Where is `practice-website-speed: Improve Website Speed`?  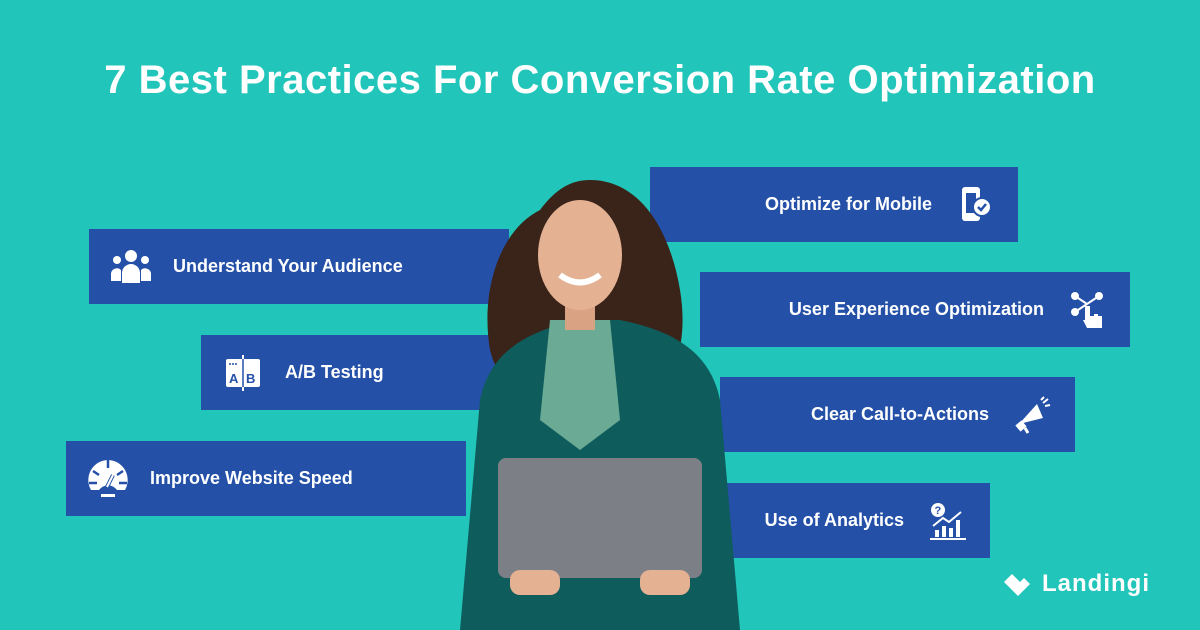
practice-website-speed: Improve Website Speed is located at coordinates (266, 478).